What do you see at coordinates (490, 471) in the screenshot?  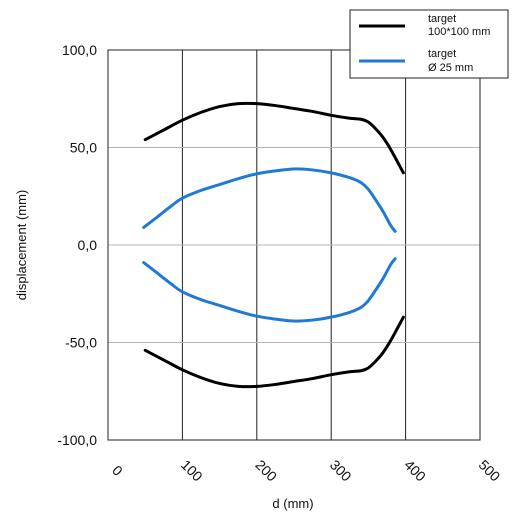 I see `x-tick-label: 500` at bounding box center [490, 471].